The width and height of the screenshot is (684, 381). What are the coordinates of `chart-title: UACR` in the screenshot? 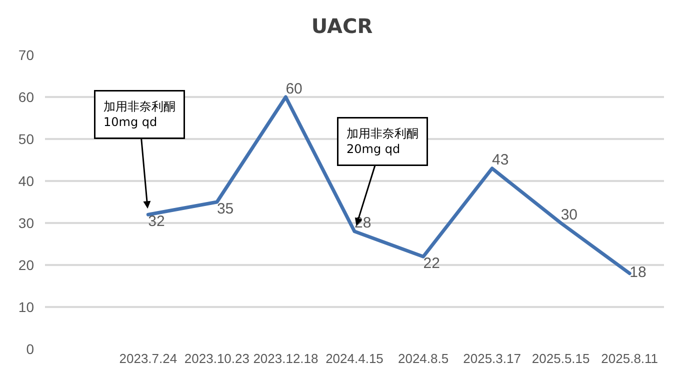 It's located at (342, 26).